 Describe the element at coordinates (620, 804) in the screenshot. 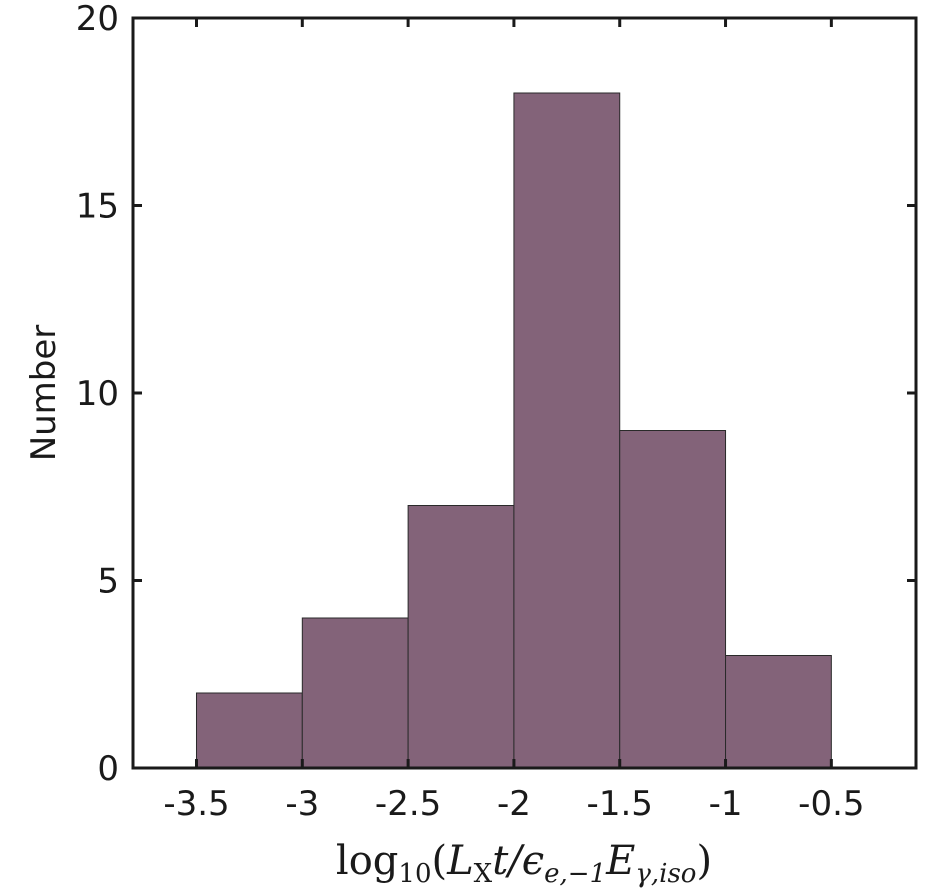

I see `x-tick-label: -1.5` at that location.